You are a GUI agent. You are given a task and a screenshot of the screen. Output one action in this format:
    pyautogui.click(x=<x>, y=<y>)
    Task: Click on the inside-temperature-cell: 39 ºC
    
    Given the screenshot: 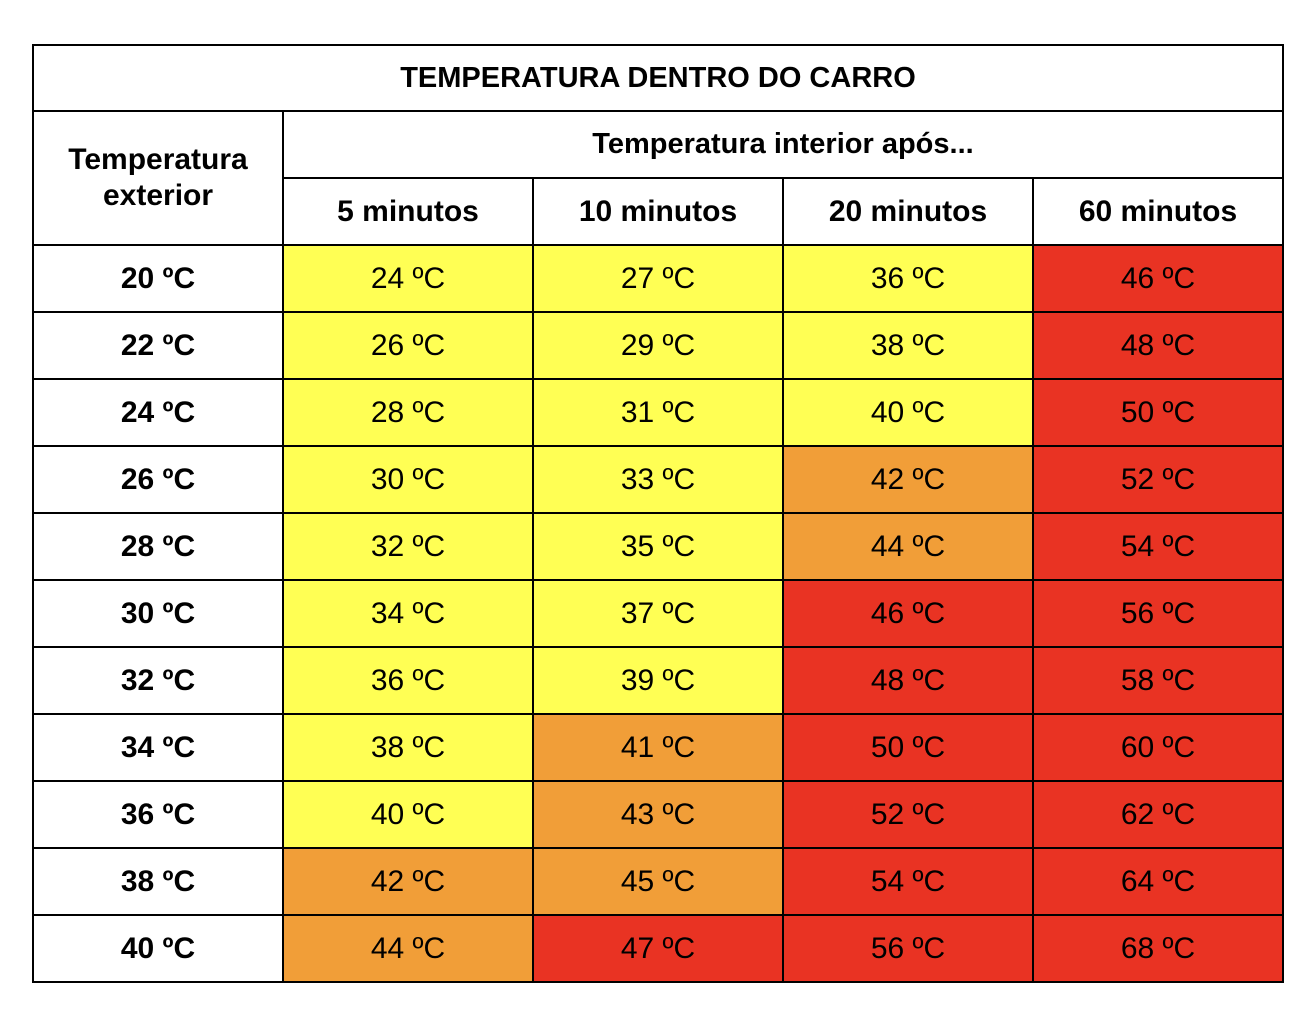 What is the action you would take?
    pyautogui.click(x=658, y=680)
    